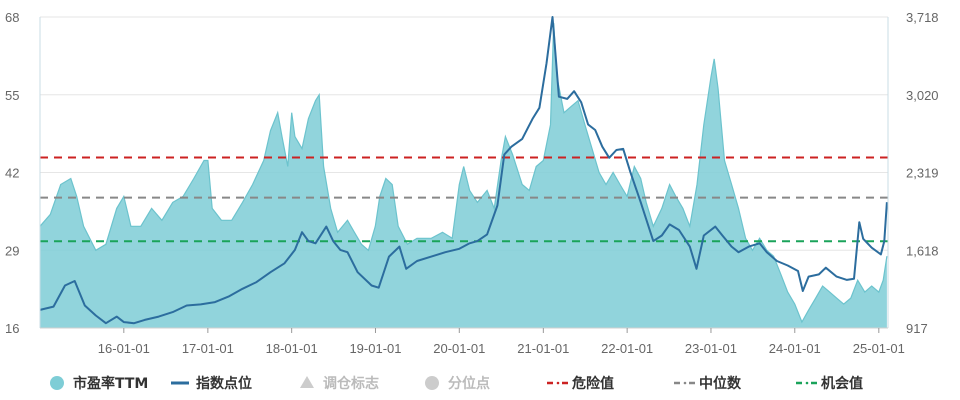 This screenshot has width=960, height=400. Describe the element at coordinates (592, 383) in the screenshot. I see `legend-label: 危险值` at that location.